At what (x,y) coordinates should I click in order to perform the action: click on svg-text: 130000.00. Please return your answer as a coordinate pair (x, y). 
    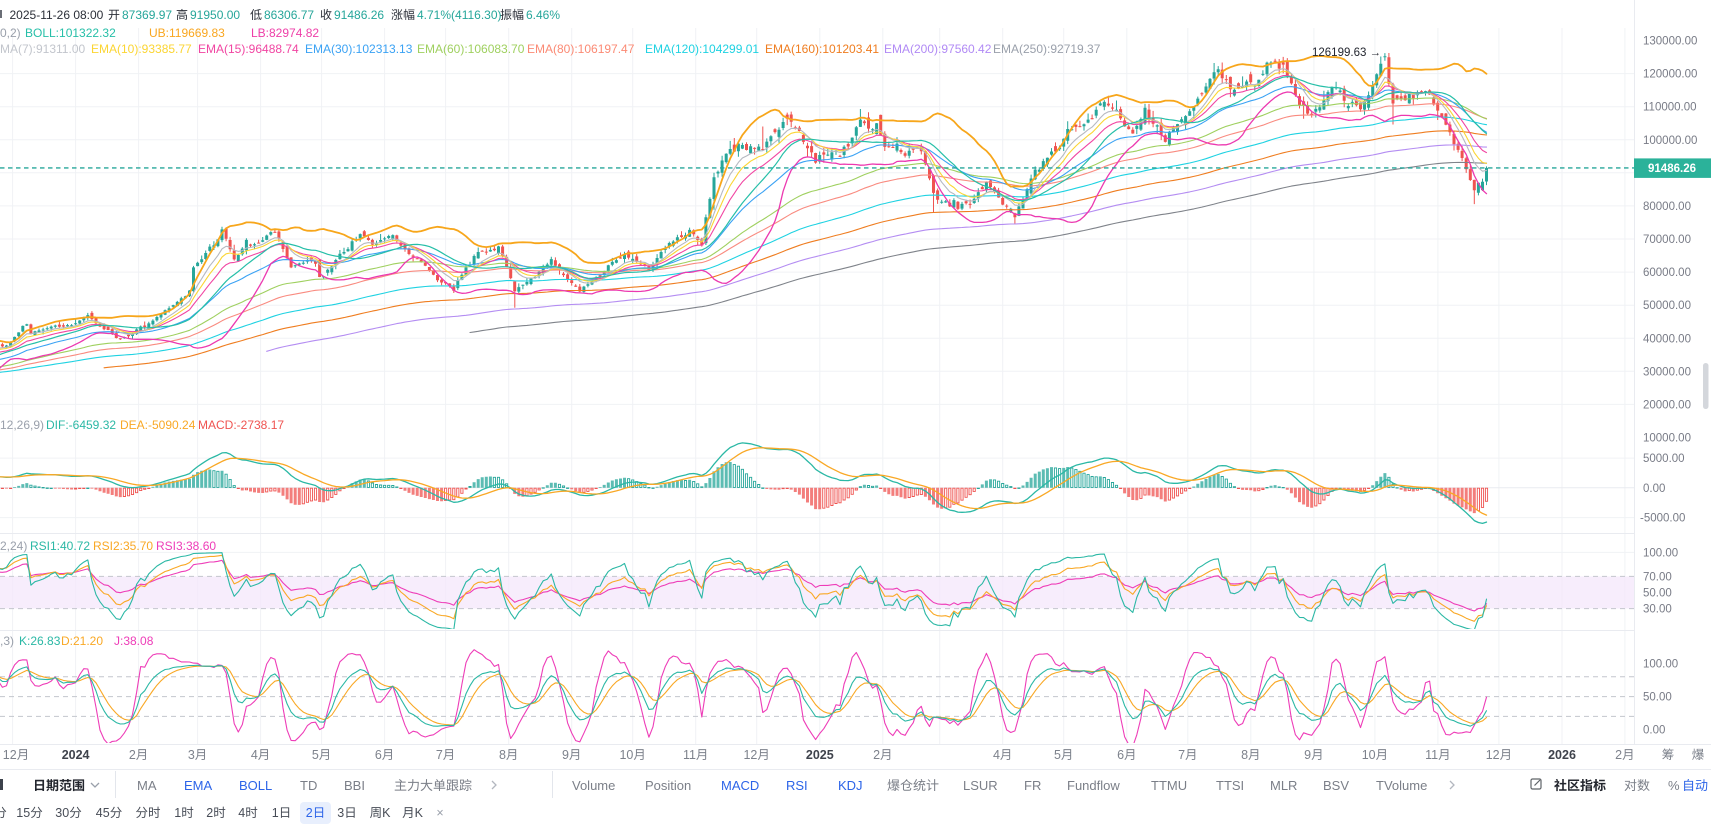
    Looking at the image, I should click on (1670, 42).